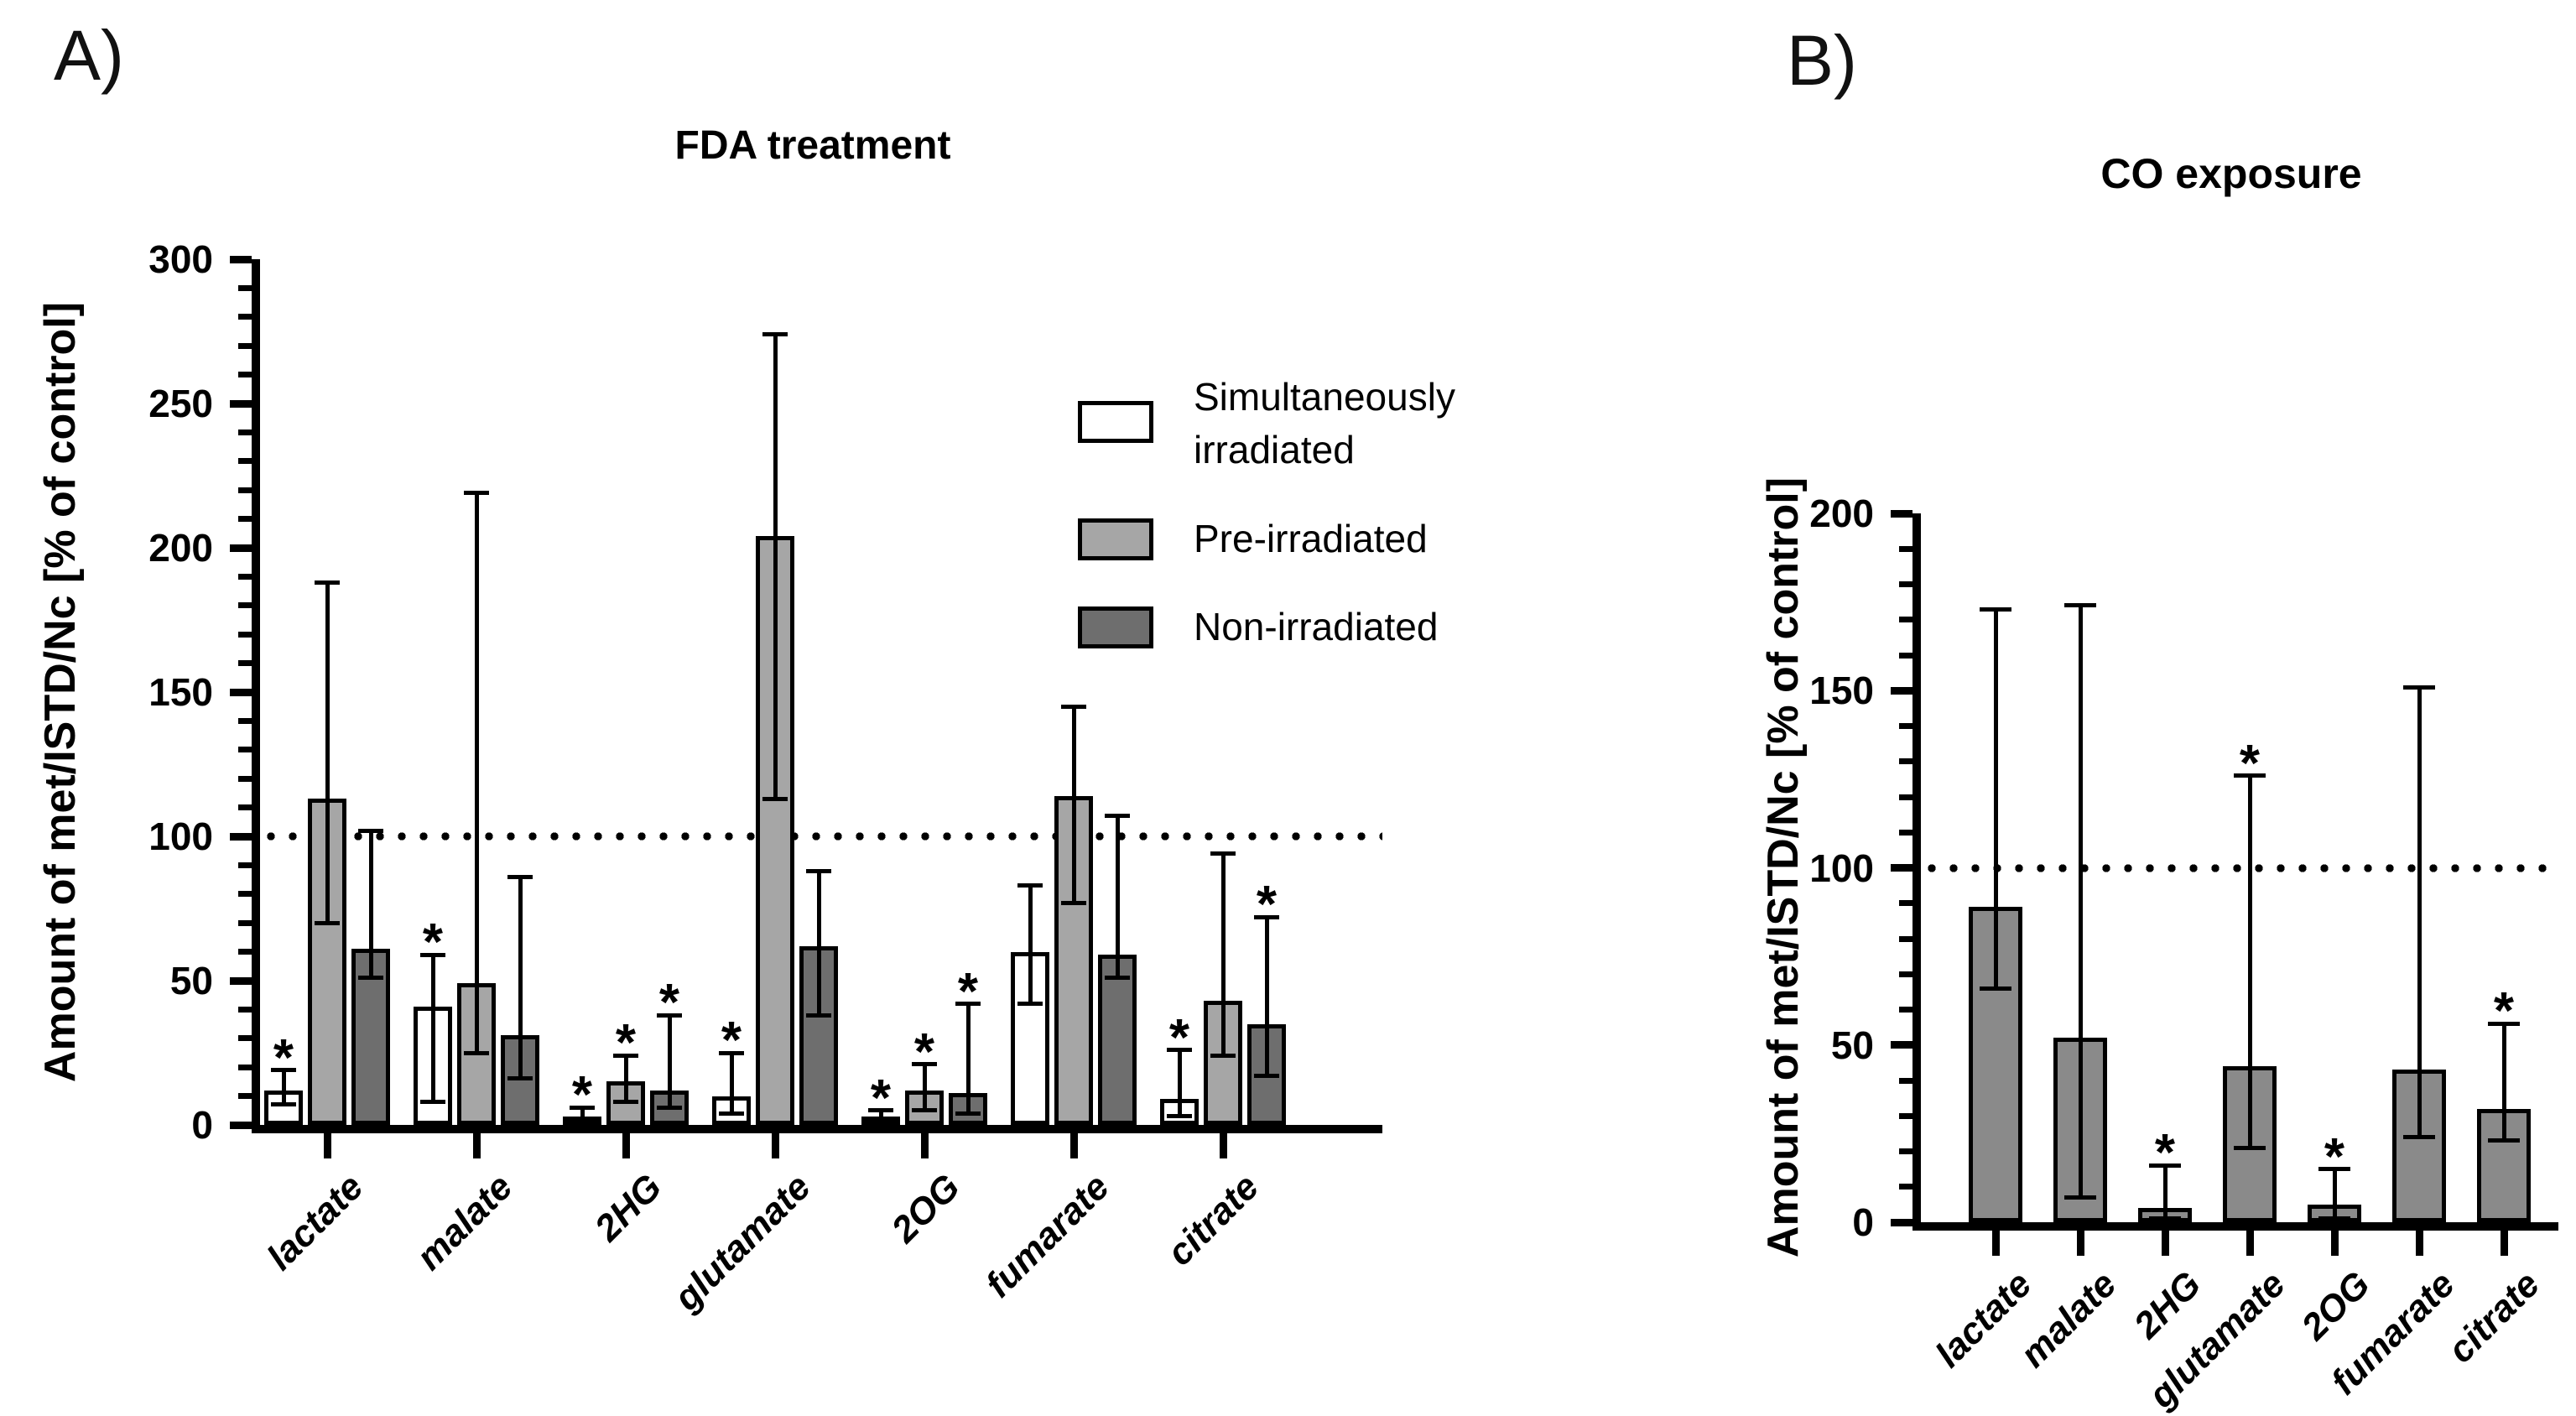  I want to click on chart-b-title: CO exposure, so click(2231, 173).